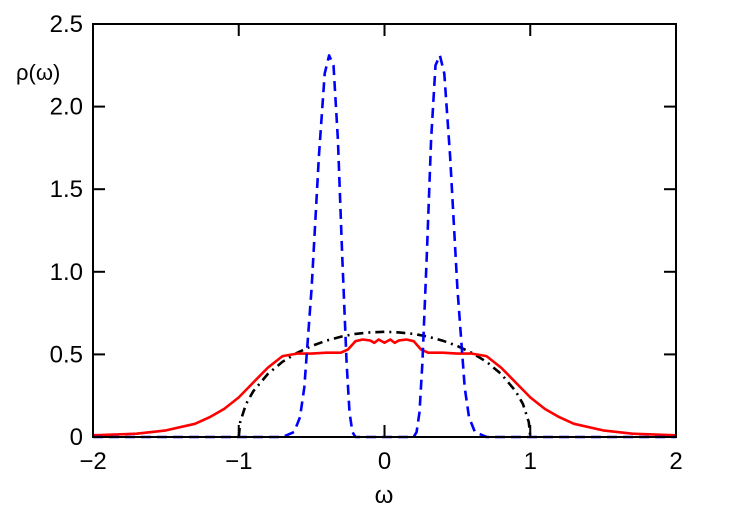 This screenshot has height=531, width=750. I want to click on y-tick-label: 0, so click(76, 437).